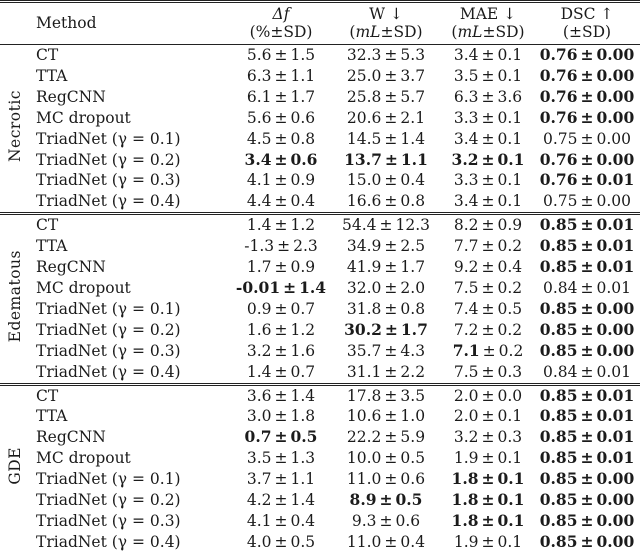  Describe the element at coordinates (281, 97) in the screenshot. I see `cell-delta_f: 6.1 ±1.7` at that location.